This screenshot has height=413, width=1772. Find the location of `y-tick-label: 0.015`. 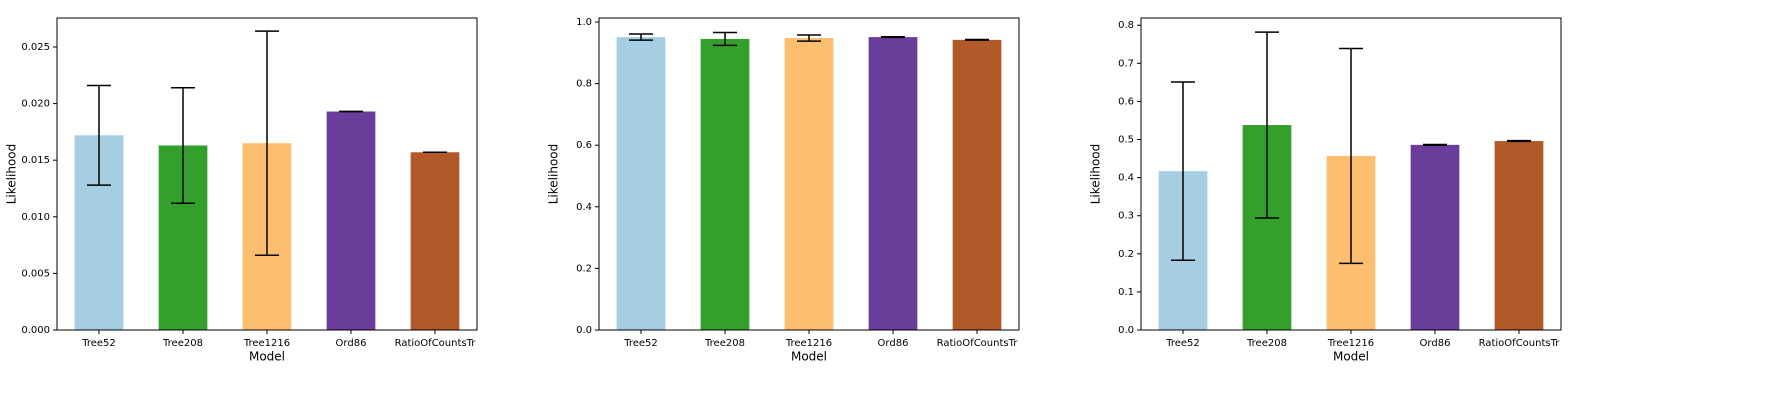

y-tick-label: 0.015 is located at coordinates (35, 160).